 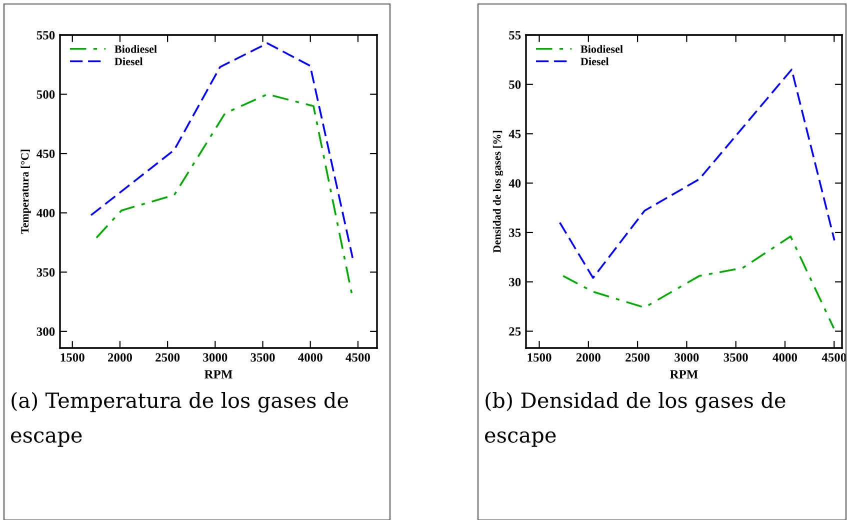 What do you see at coordinates (514, 134) in the screenshot?
I see `y-tick-label: 45` at bounding box center [514, 134].